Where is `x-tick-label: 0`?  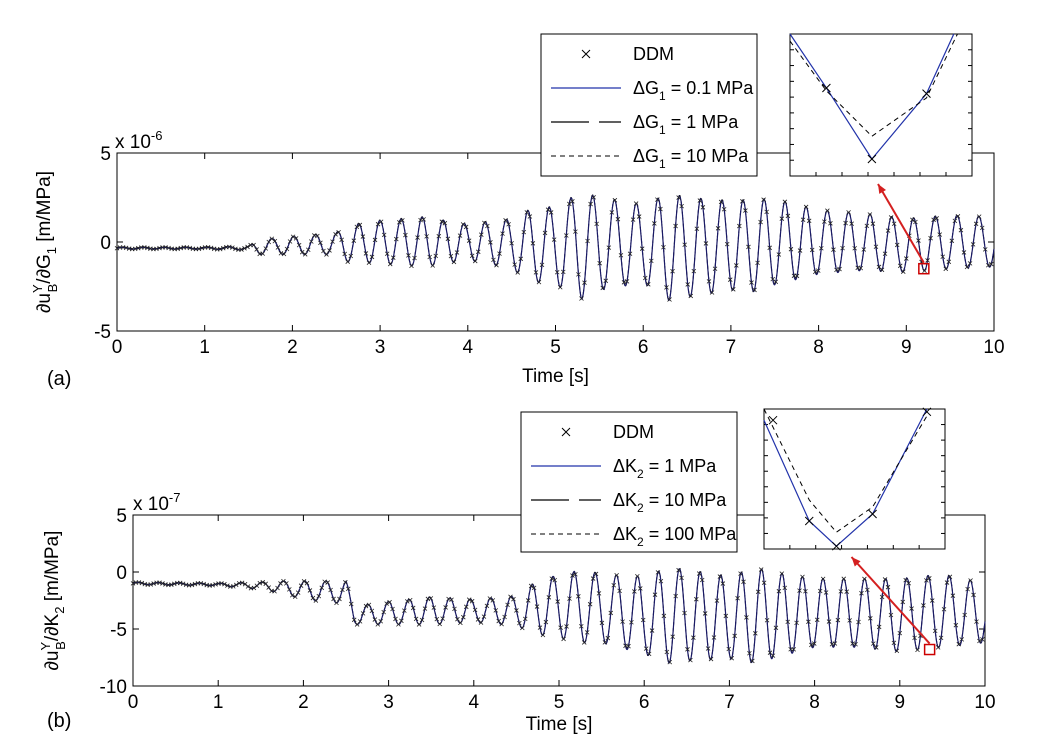
x-tick-label: 0 is located at coordinates (133, 702).